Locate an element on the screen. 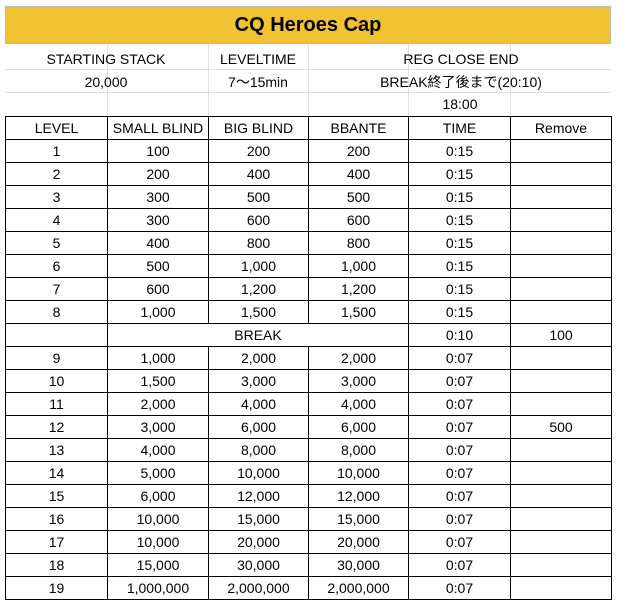 The width and height of the screenshot is (618, 608). level-cell: 11 is located at coordinates (56, 404).